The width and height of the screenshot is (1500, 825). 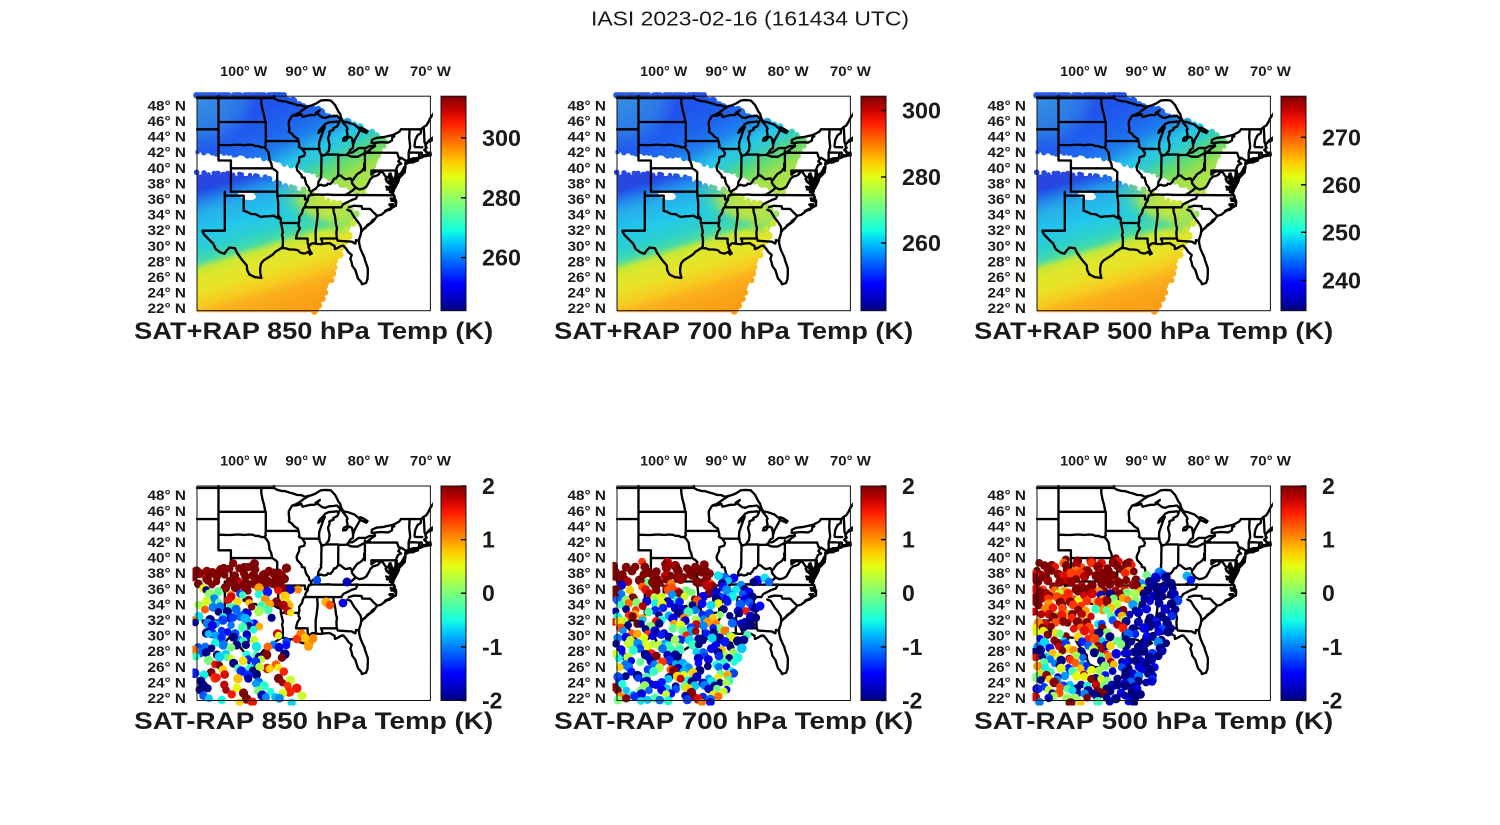 What do you see at coordinates (1328, 593) in the screenshot?
I see `svg-text: 0` at bounding box center [1328, 593].